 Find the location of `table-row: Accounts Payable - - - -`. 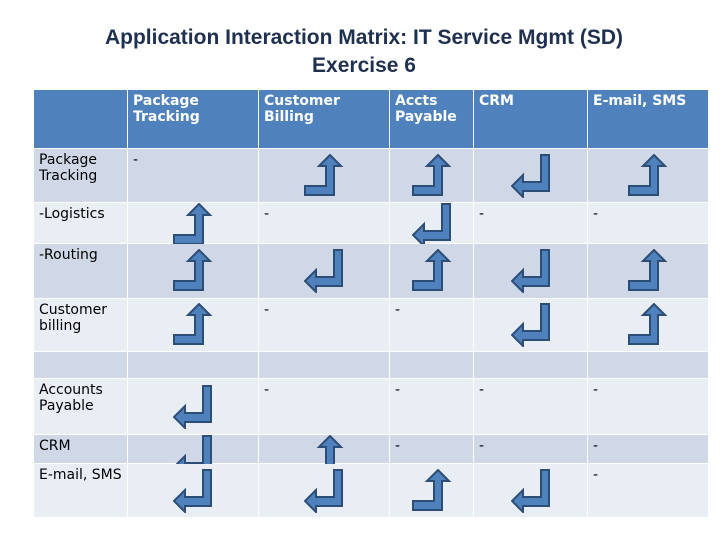

table-row: Accounts Payable - - - - is located at coordinates (371, 406).